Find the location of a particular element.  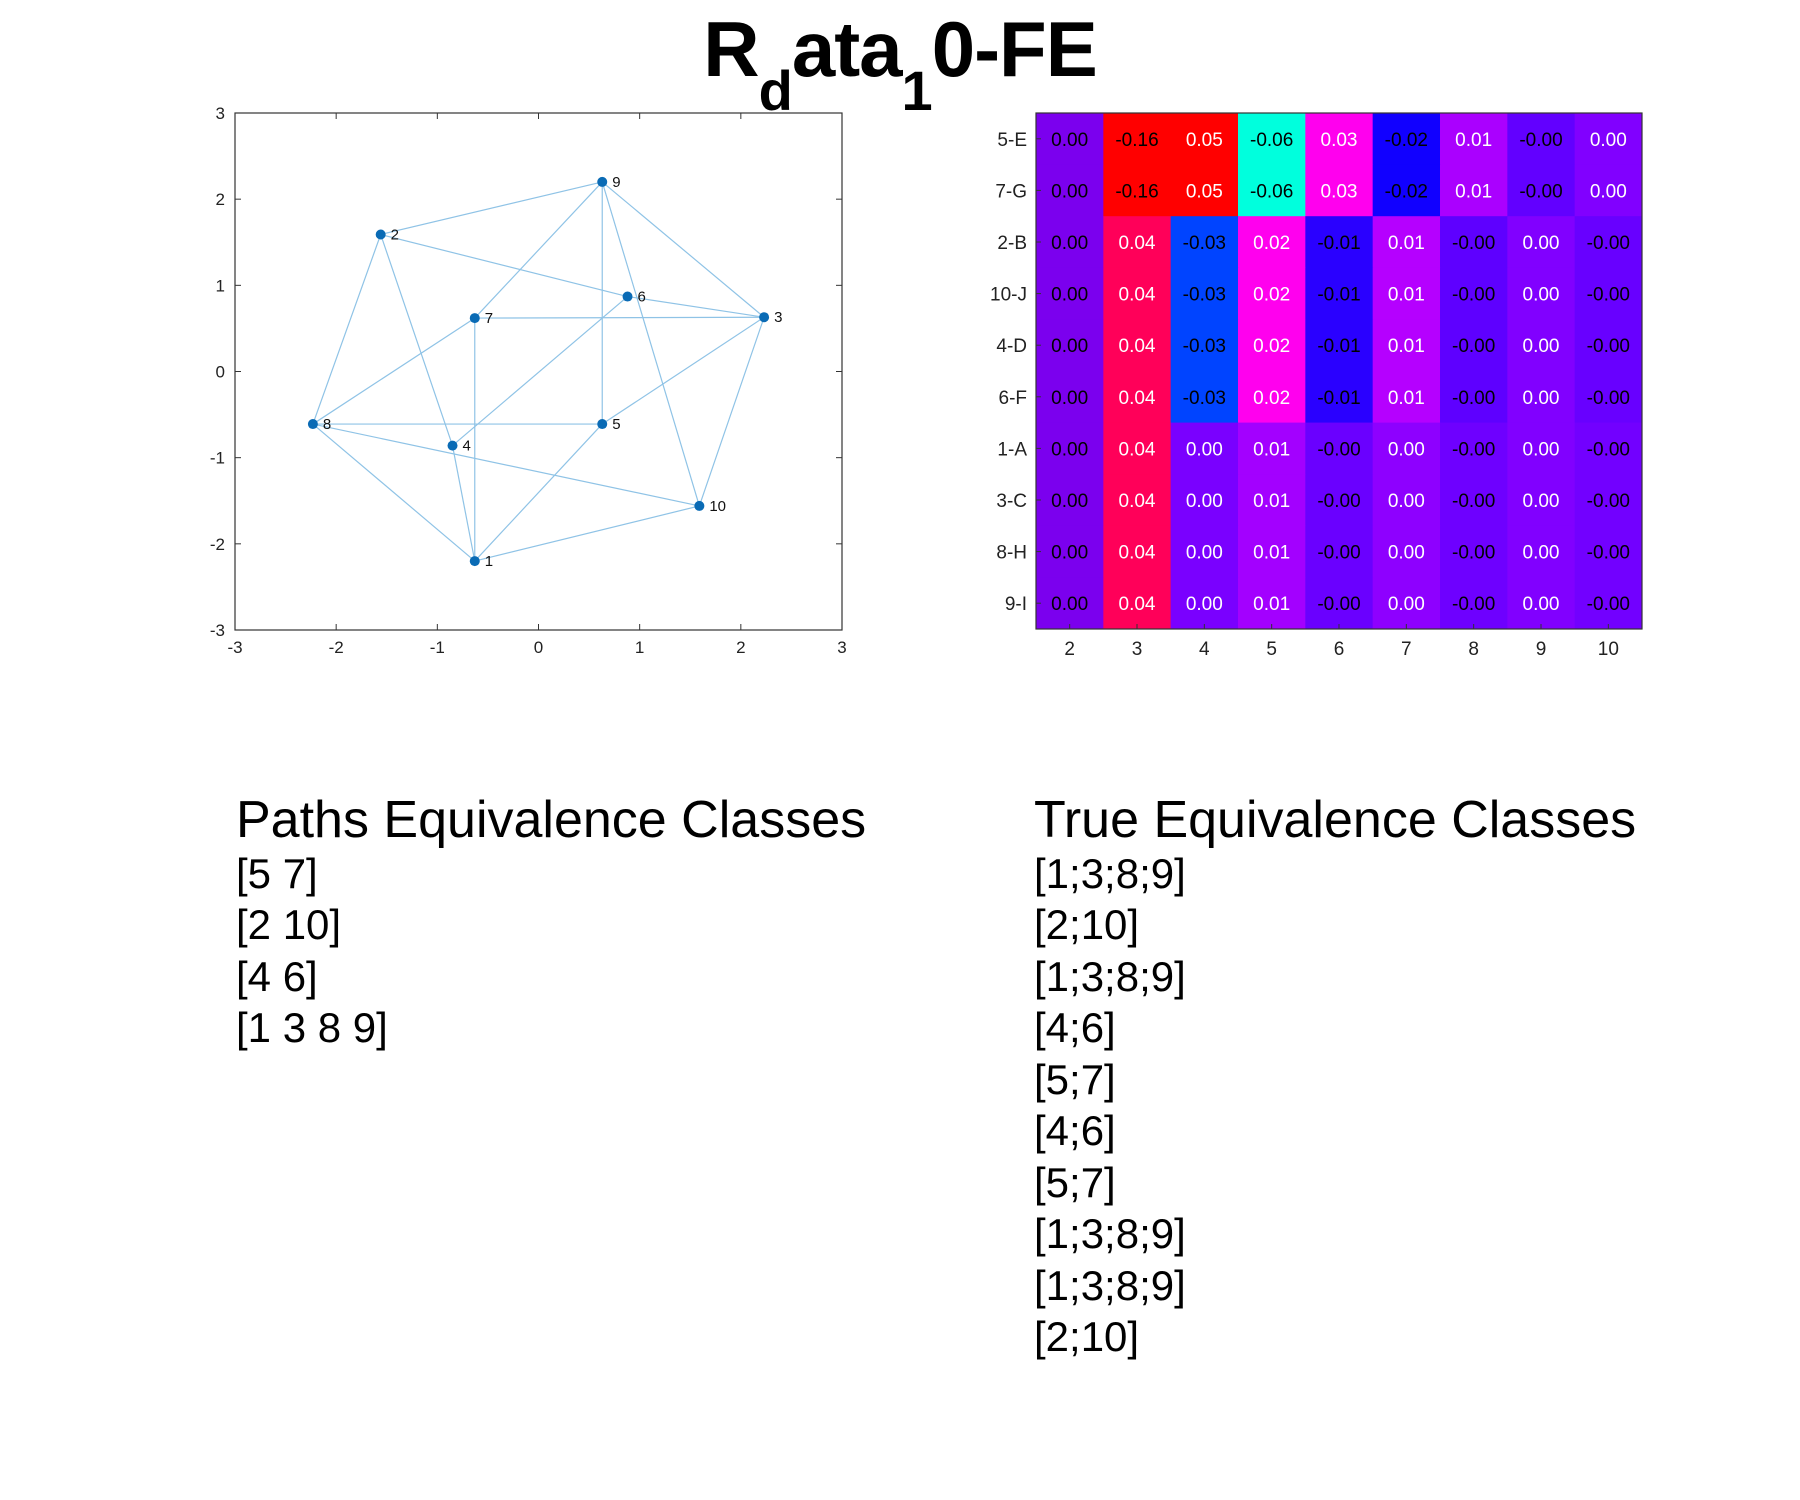

true-equivalence-item: [2;10] is located at coordinates (1087, 925).